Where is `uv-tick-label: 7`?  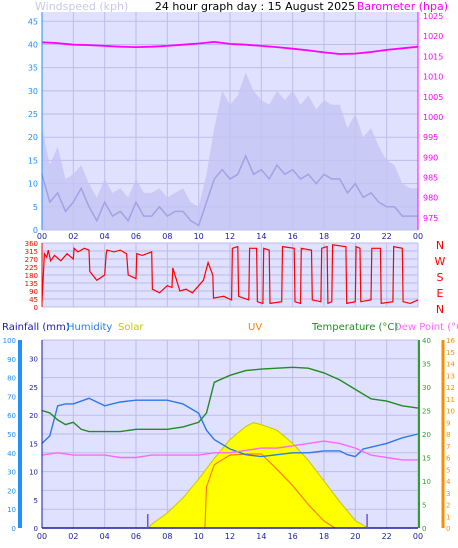 uv-tick-label: 7 is located at coordinates (448, 447).